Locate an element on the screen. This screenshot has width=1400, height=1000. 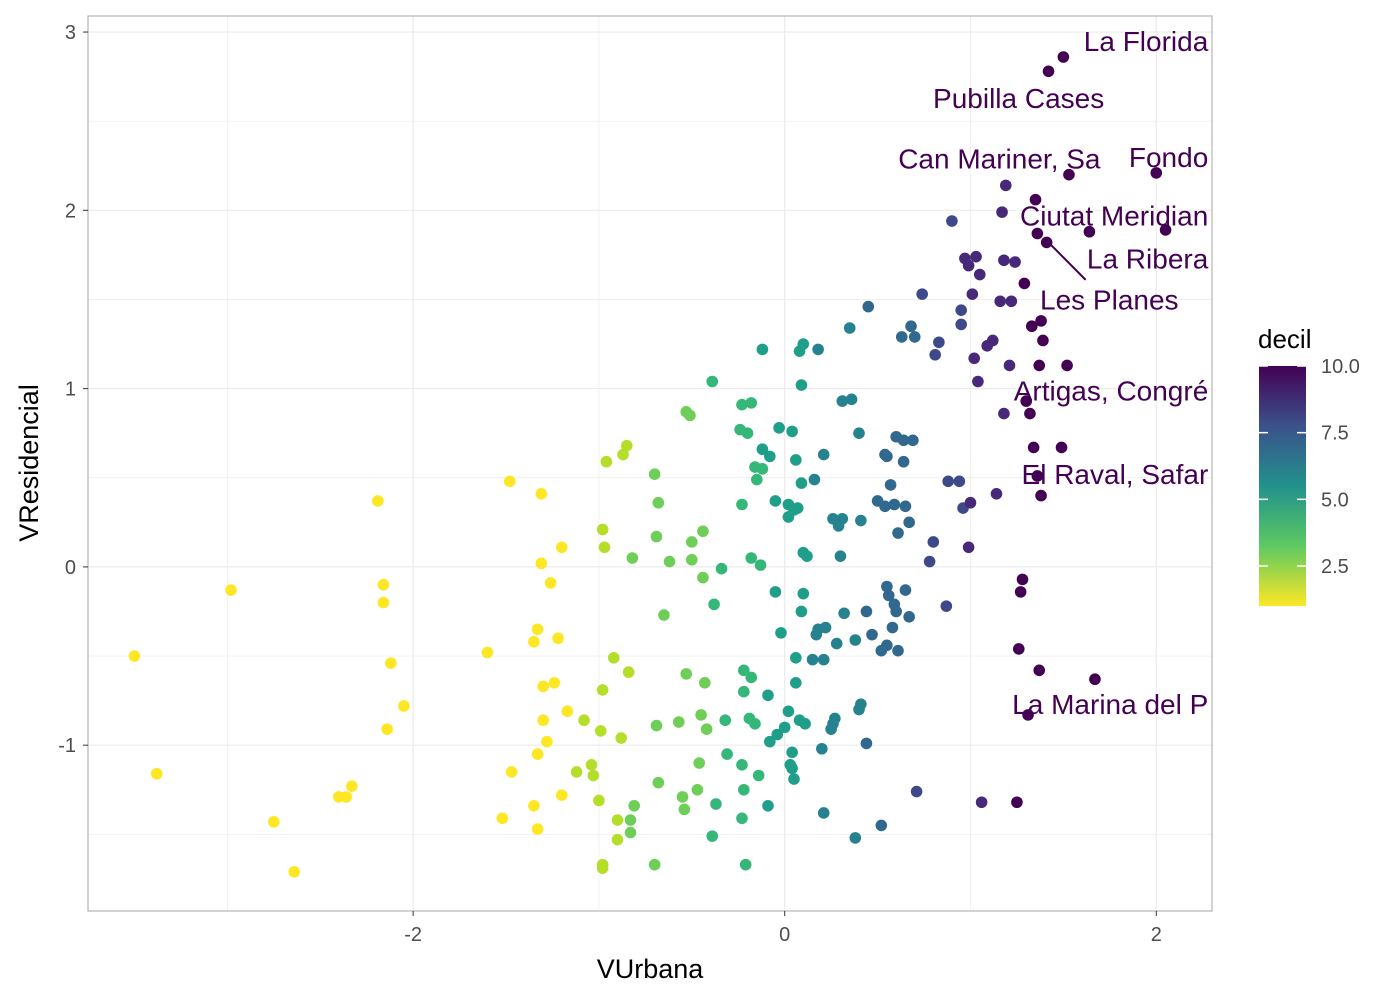
y-tick-label: 1 is located at coordinates (70, 390).